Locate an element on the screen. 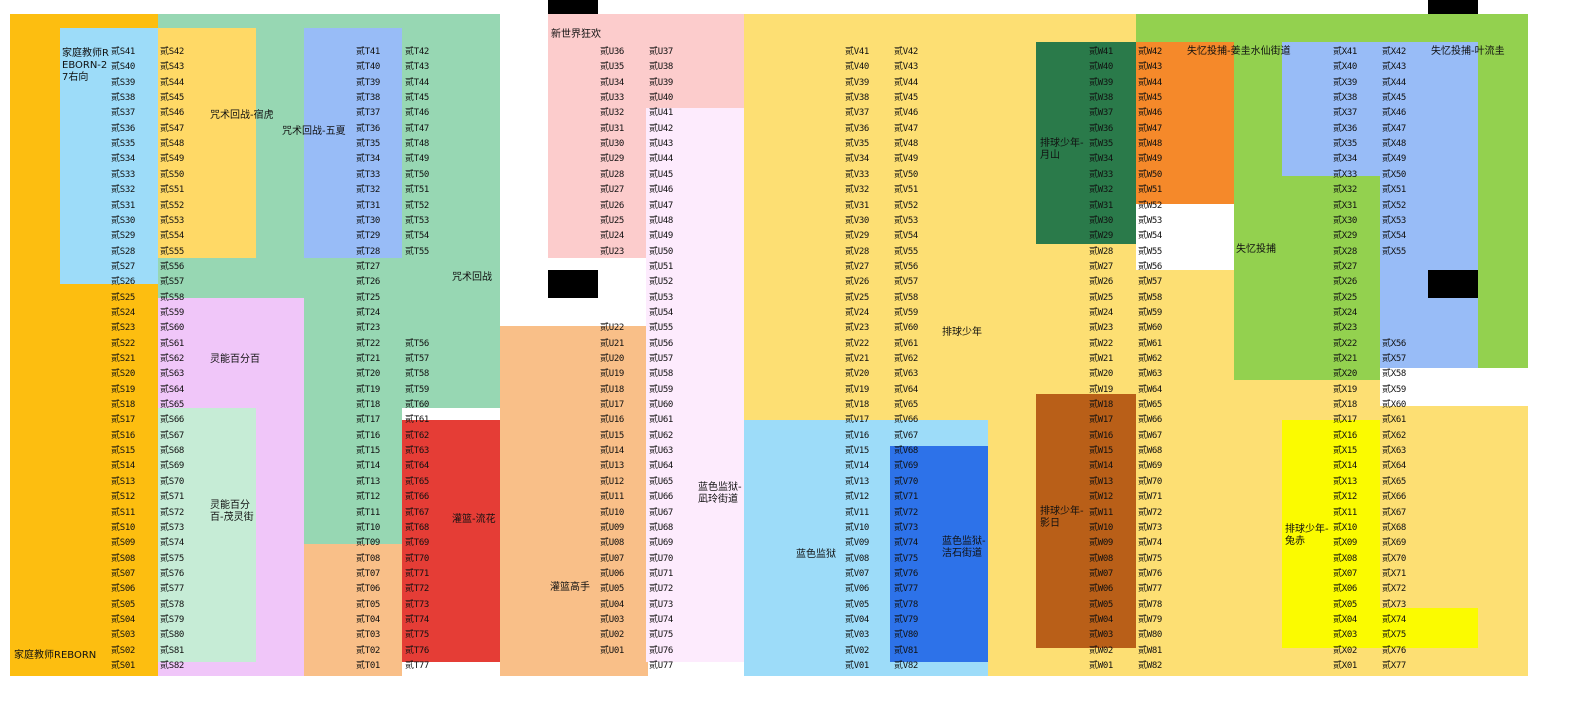 Image resolution: width=1576 pixels, height=705 pixels. zone-label-blue-lock: 蓝色监狱 is located at coordinates (816, 554).